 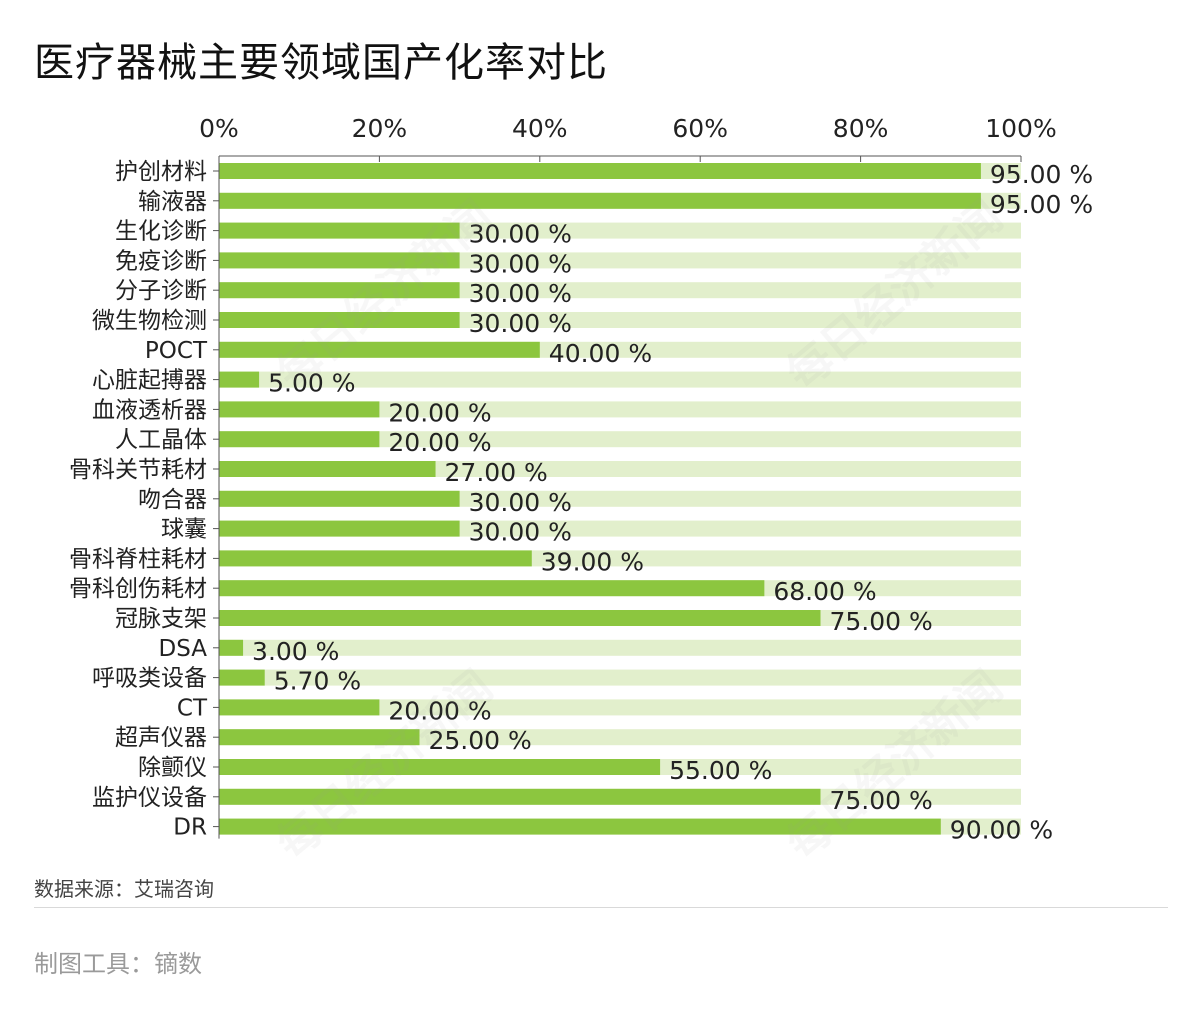 I want to click on category-label: 分子诊断, so click(x=161, y=291).